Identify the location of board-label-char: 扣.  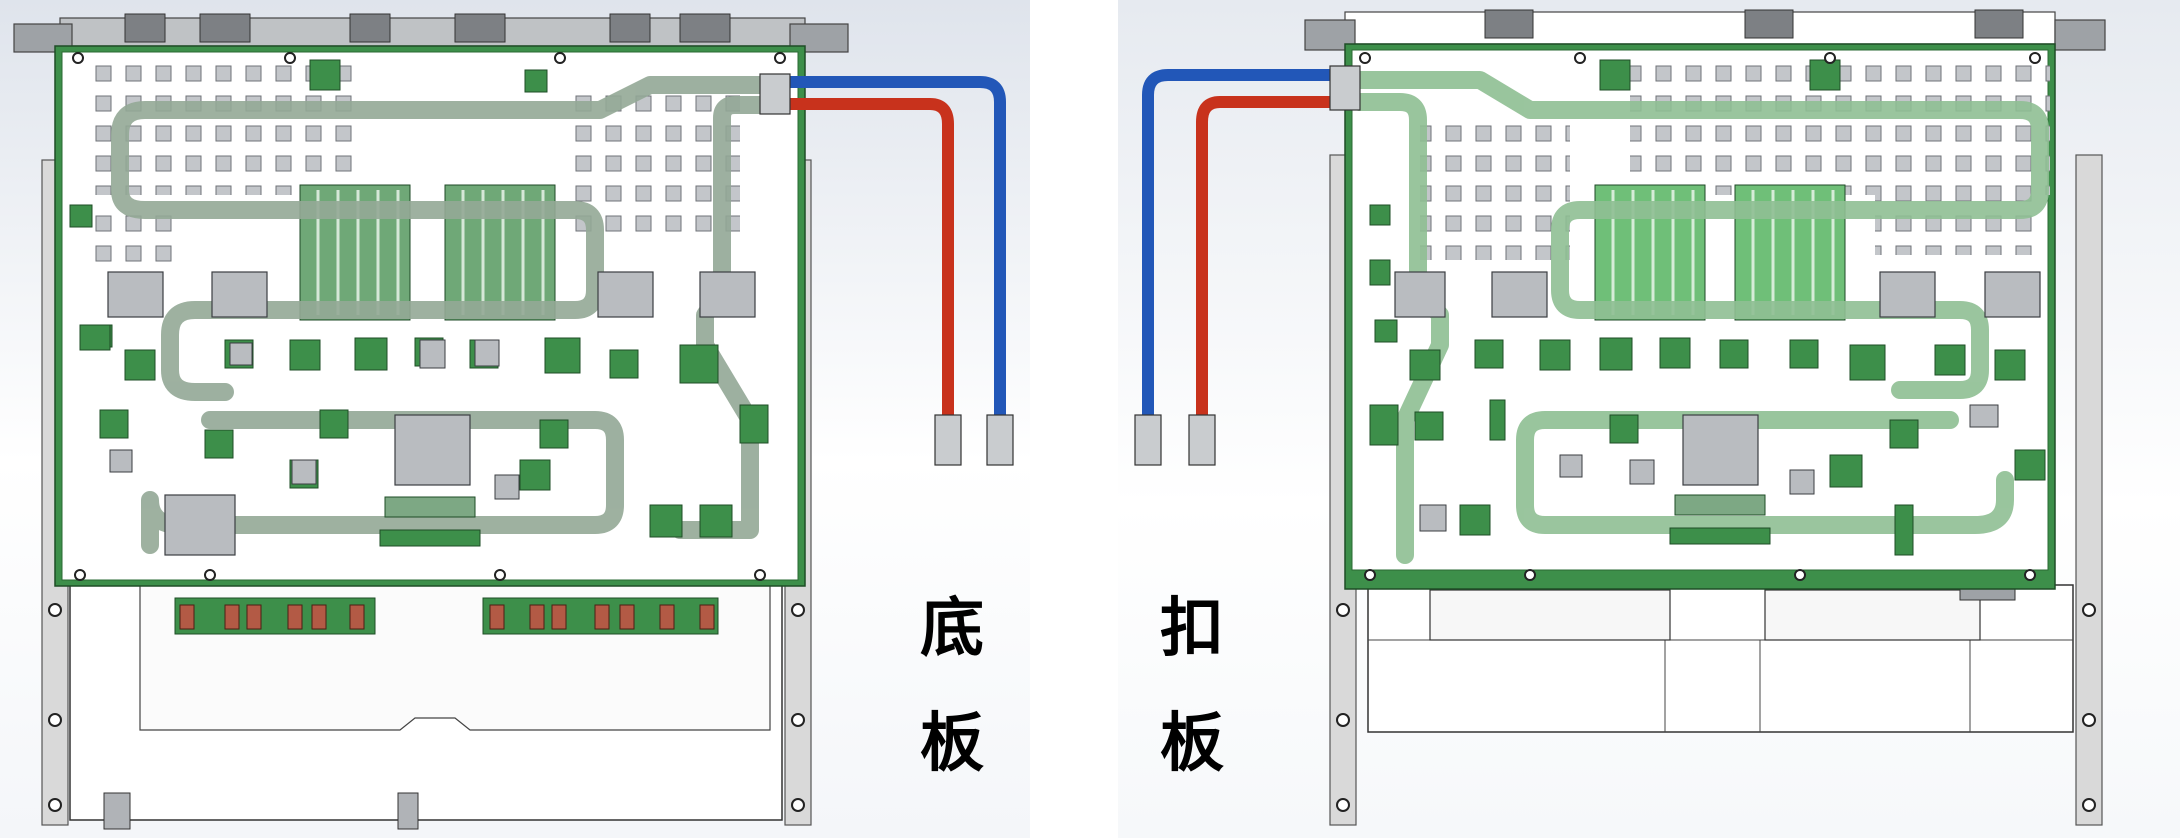
(1192, 629).